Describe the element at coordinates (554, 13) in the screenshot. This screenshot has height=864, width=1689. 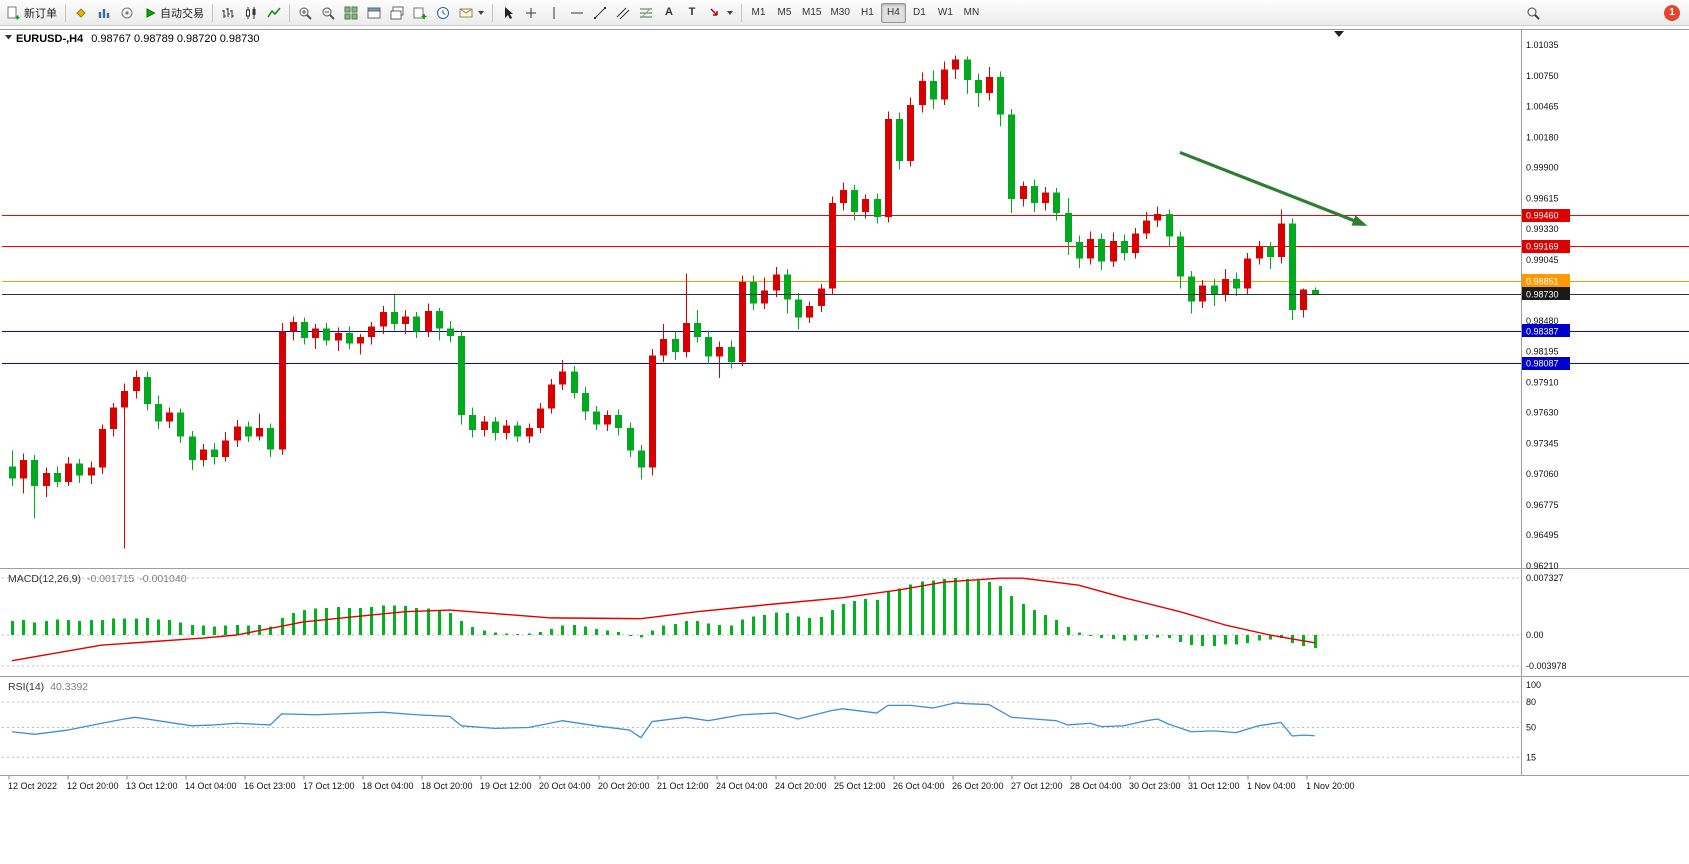
I see `vertical-line-tool-button` at that location.